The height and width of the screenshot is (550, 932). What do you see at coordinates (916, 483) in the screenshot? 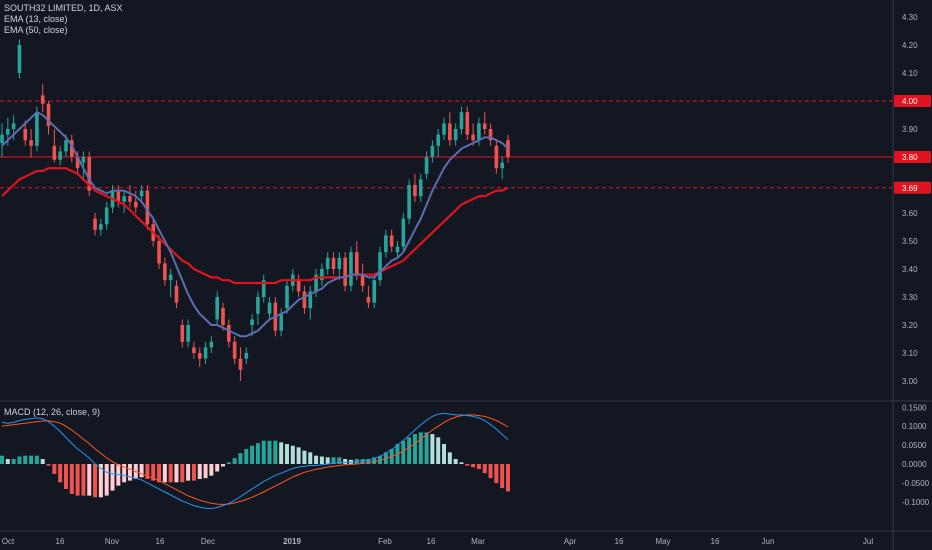
I see `macd-tick-label: -0.0500` at bounding box center [916, 483].